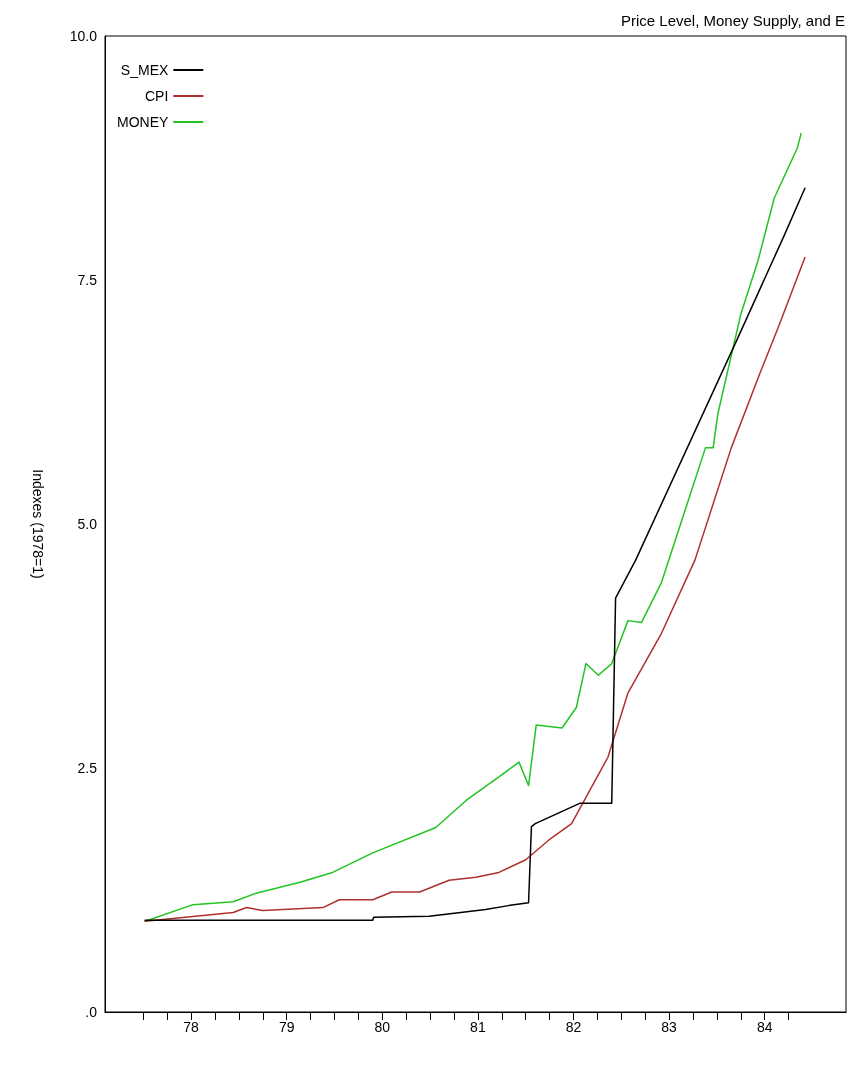 Image resolution: width=858 pixels, height=1068 pixels. Describe the element at coordinates (764, 1027) in the screenshot. I see `x-tick-label: 84` at that location.